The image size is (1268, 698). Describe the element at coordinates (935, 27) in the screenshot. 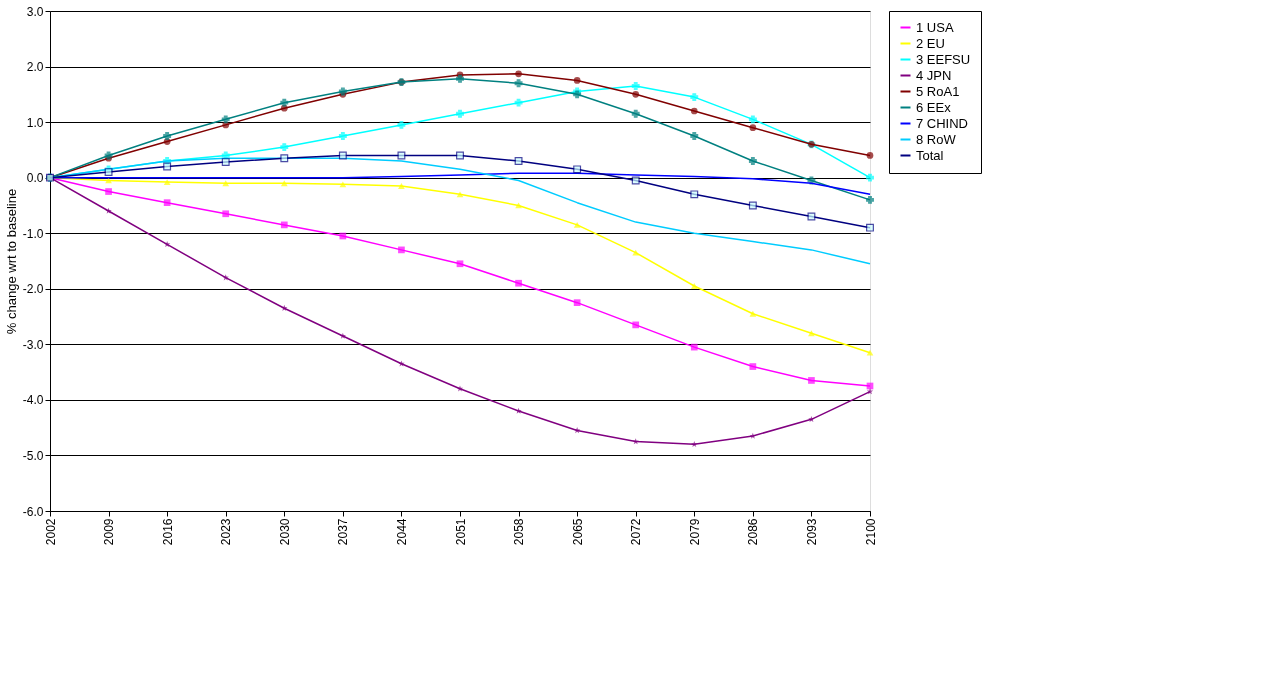

I see `legend-label: 1 USA` at that location.